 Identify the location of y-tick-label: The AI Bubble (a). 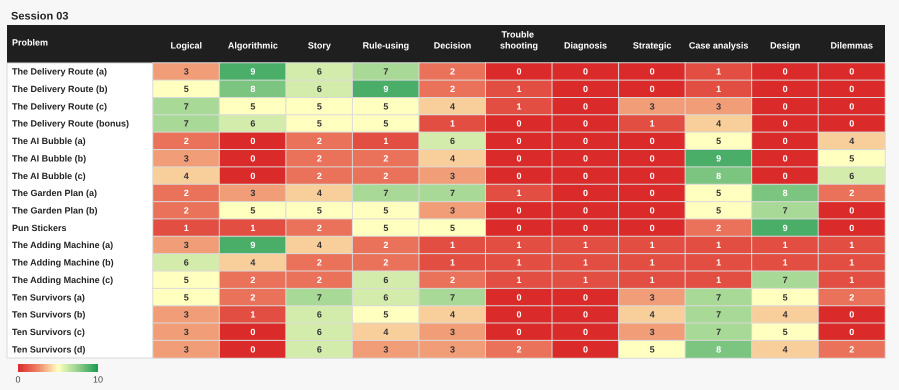
(49, 141).